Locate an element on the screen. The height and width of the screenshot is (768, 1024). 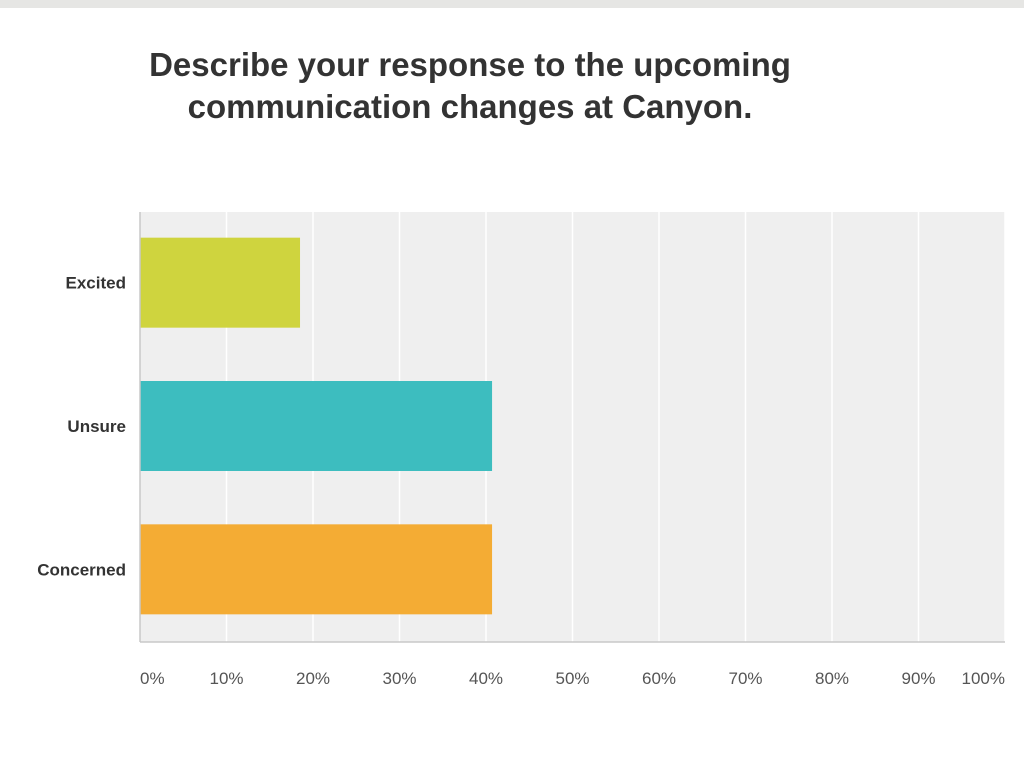
chart-title-line-1: Describe your response to the upcoming is located at coordinates (470, 64).